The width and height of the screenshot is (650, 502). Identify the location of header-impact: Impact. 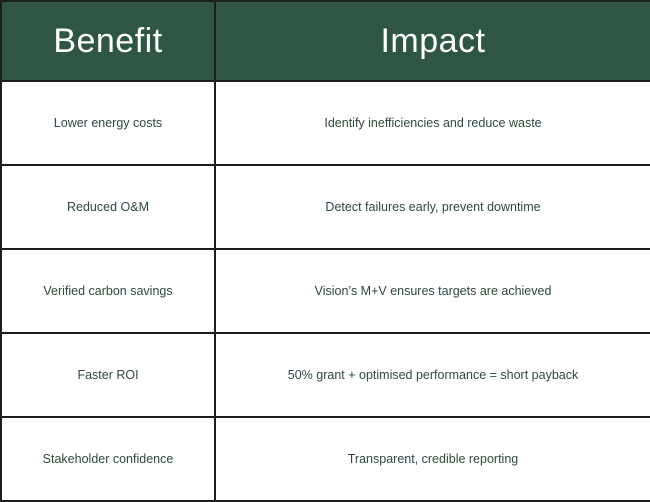
(432, 41).